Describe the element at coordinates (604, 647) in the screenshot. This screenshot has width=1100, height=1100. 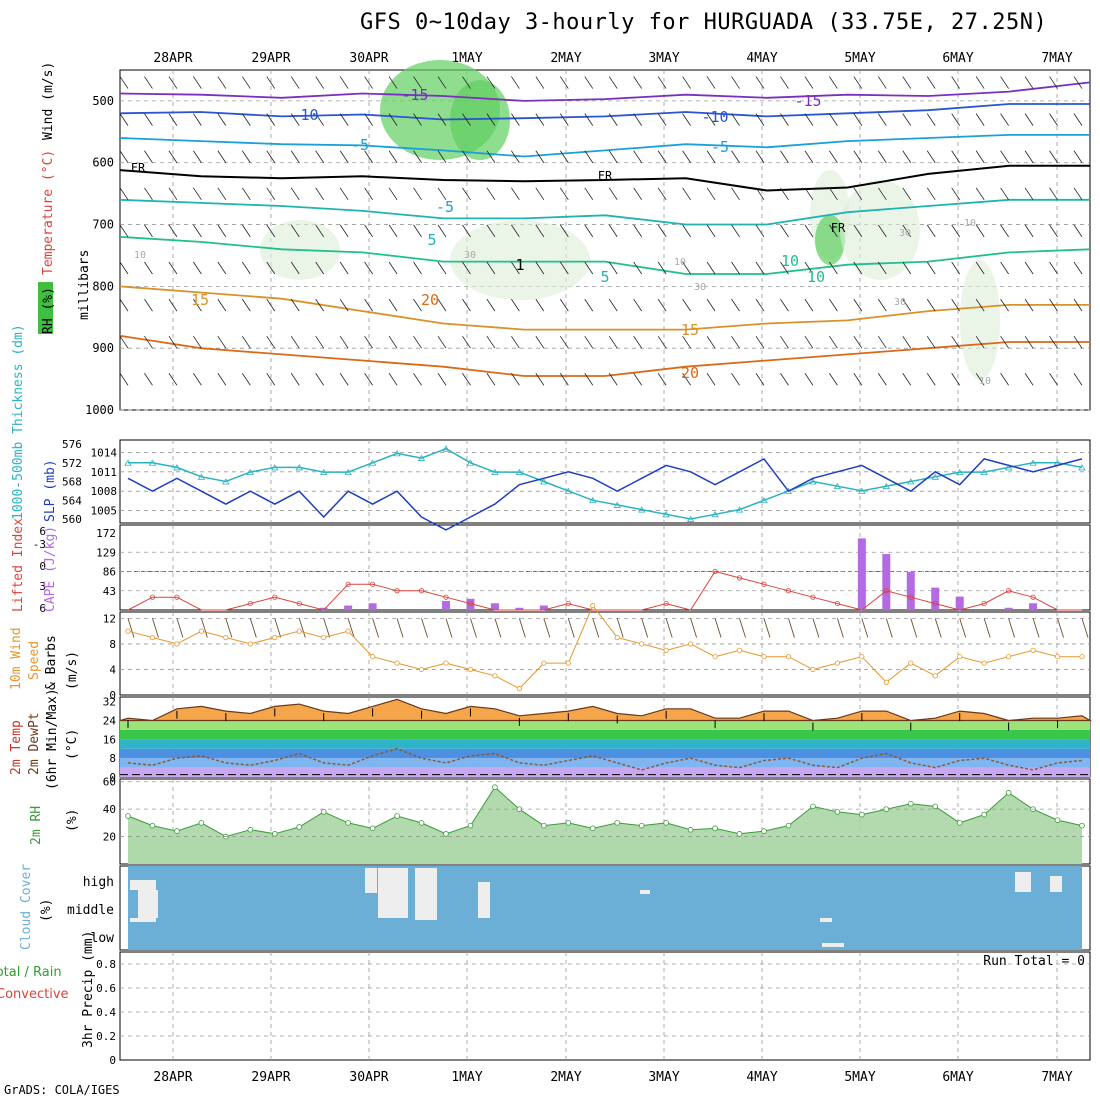
I see `series-wind10m` at that location.